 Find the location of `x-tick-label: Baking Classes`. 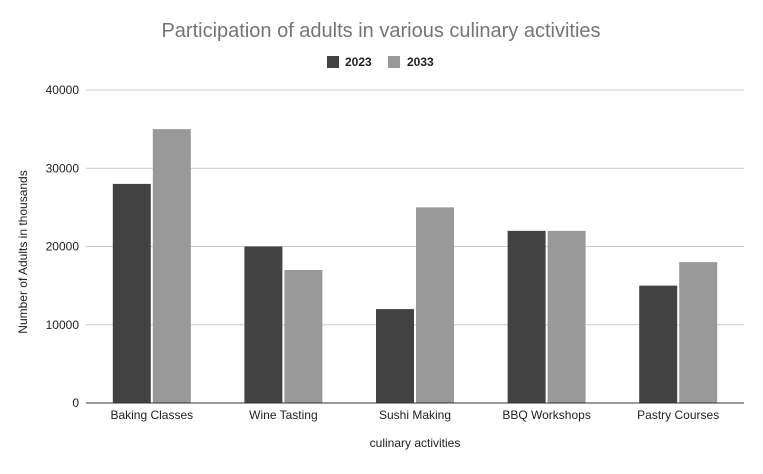

x-tick-label: Baking Classes is located at coordinates (151, 415).